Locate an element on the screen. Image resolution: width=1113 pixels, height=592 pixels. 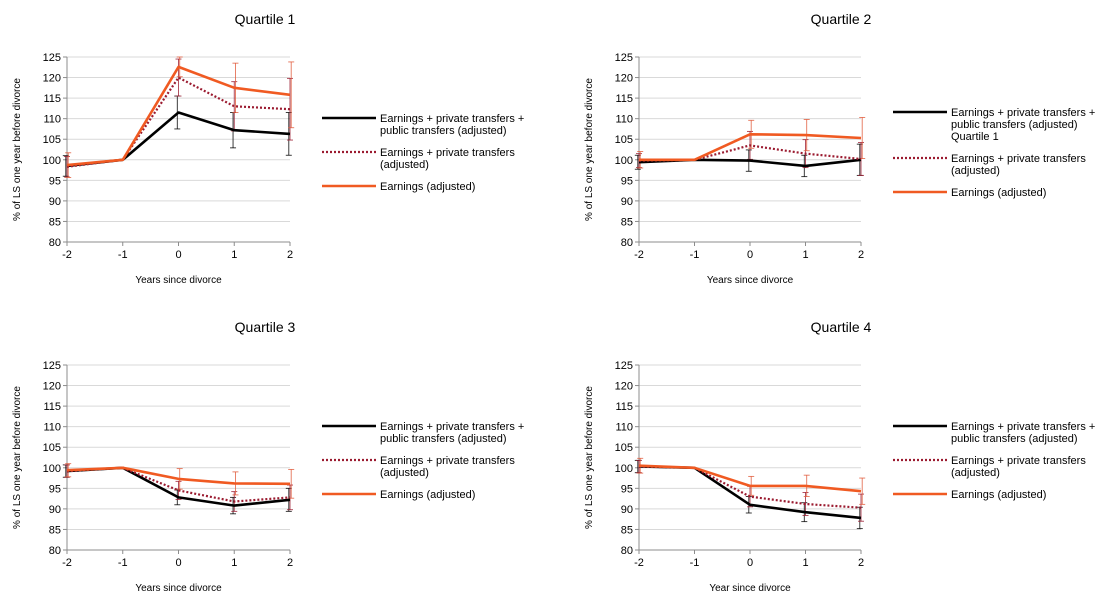
chart-title: Quartile 4 is located at coordinates (841, 327).